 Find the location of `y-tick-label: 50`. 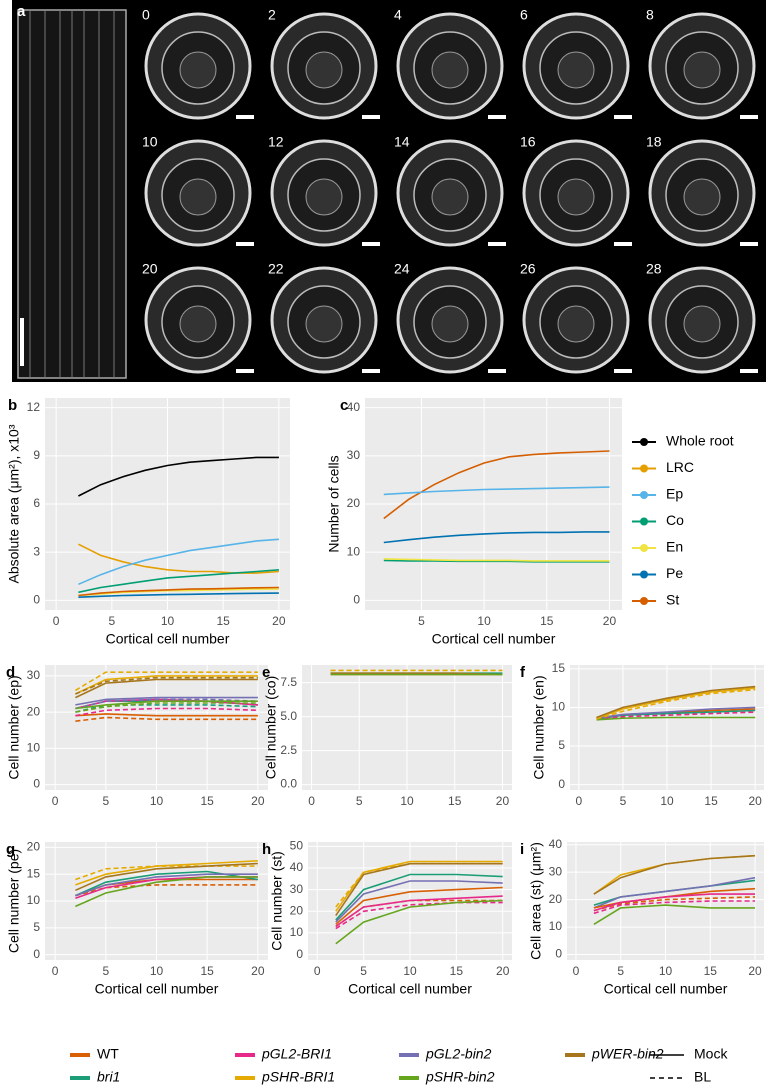

y-tick-label: 50 is located at coordinates (297, 846).